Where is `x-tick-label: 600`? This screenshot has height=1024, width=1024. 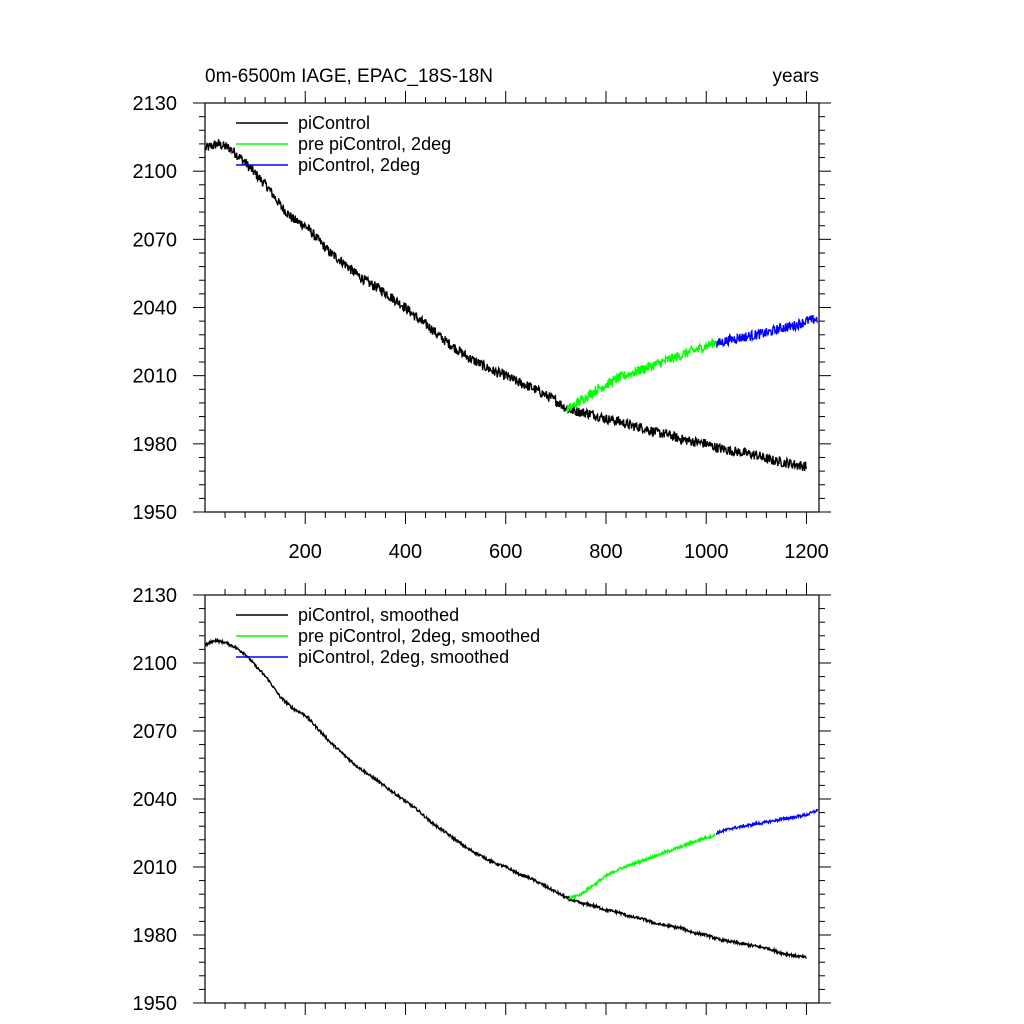
x-tick-label: 600 is located at coordinates (505, 552).